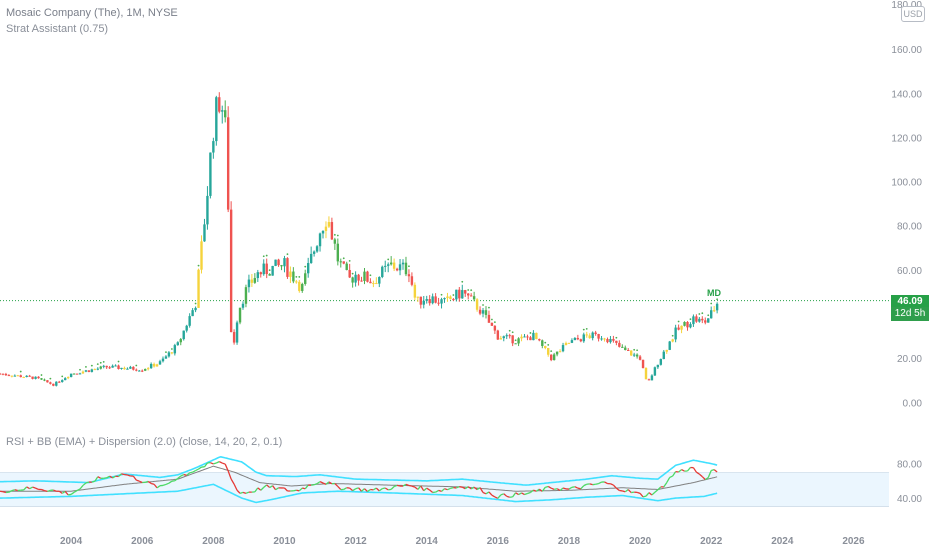  What do you see at coordinates (913, 14) in the screenshot?
I see `currency-button: USD` at bounding box center [913, 14].